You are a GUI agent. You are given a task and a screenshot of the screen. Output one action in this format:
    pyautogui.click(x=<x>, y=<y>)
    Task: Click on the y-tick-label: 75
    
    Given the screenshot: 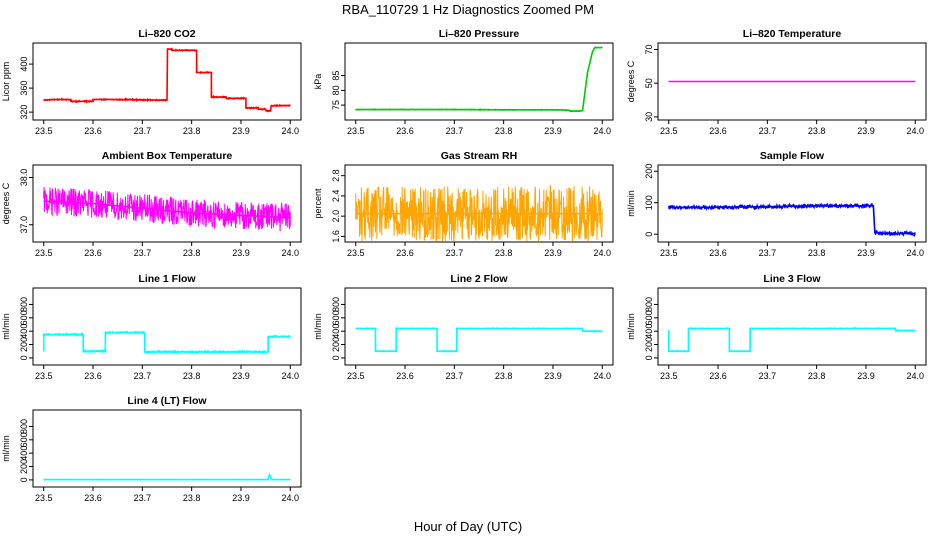 What is the action you would take?
    pyautogui.click(x=336, y=105)
    